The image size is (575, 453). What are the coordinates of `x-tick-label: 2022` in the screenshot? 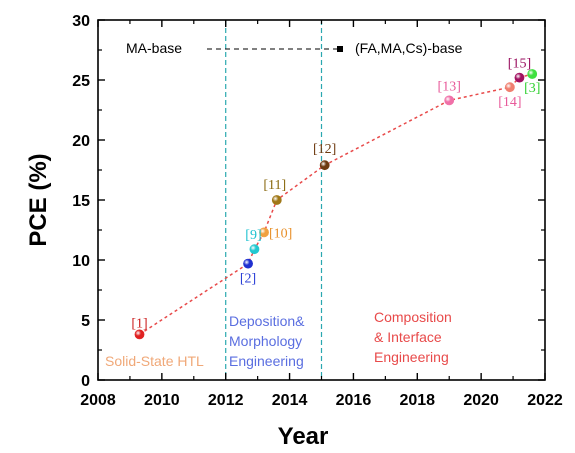 It's located at (545, 400).